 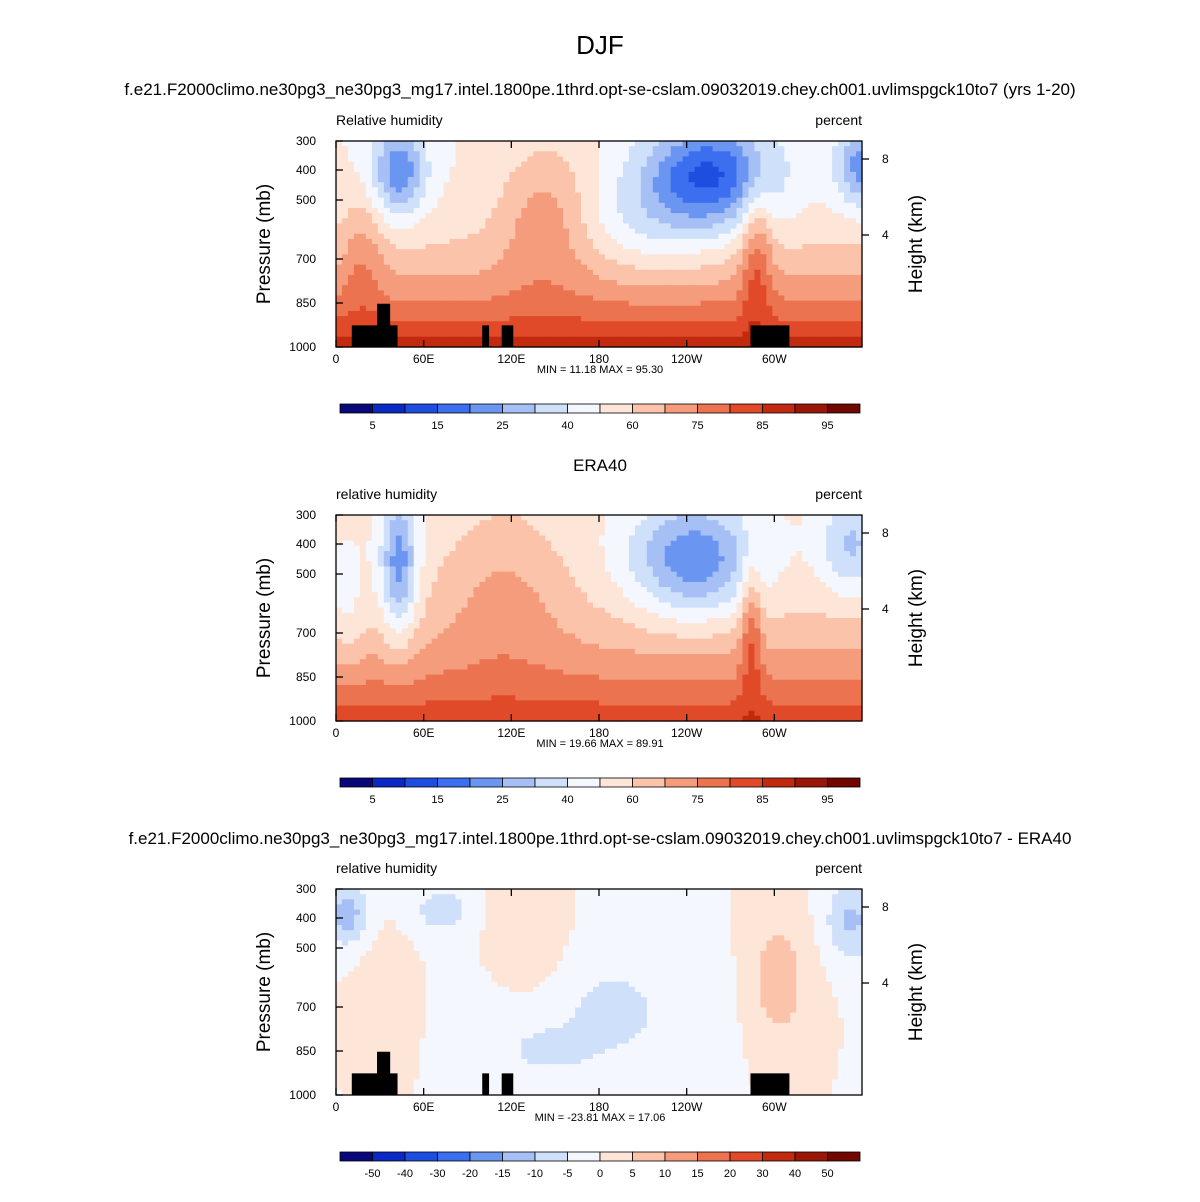 What do you see at coordinates (389, 120) in the screenshot?
I see `variable-label: Relative humidity` at bounding box center [389, 120].